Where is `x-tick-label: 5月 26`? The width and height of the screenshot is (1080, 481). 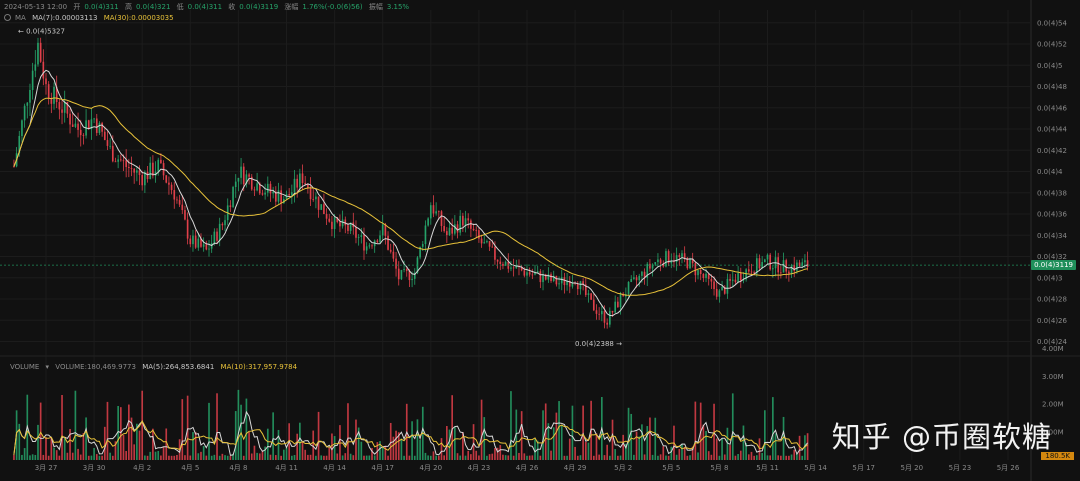
x-tick-label: 5月 26 is located at coordinates (1008, 468).